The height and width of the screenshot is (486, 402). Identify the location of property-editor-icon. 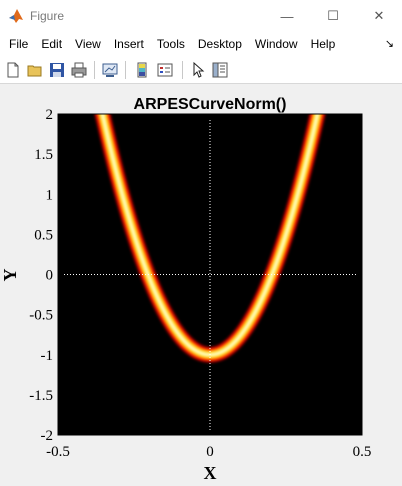
(220, 70).